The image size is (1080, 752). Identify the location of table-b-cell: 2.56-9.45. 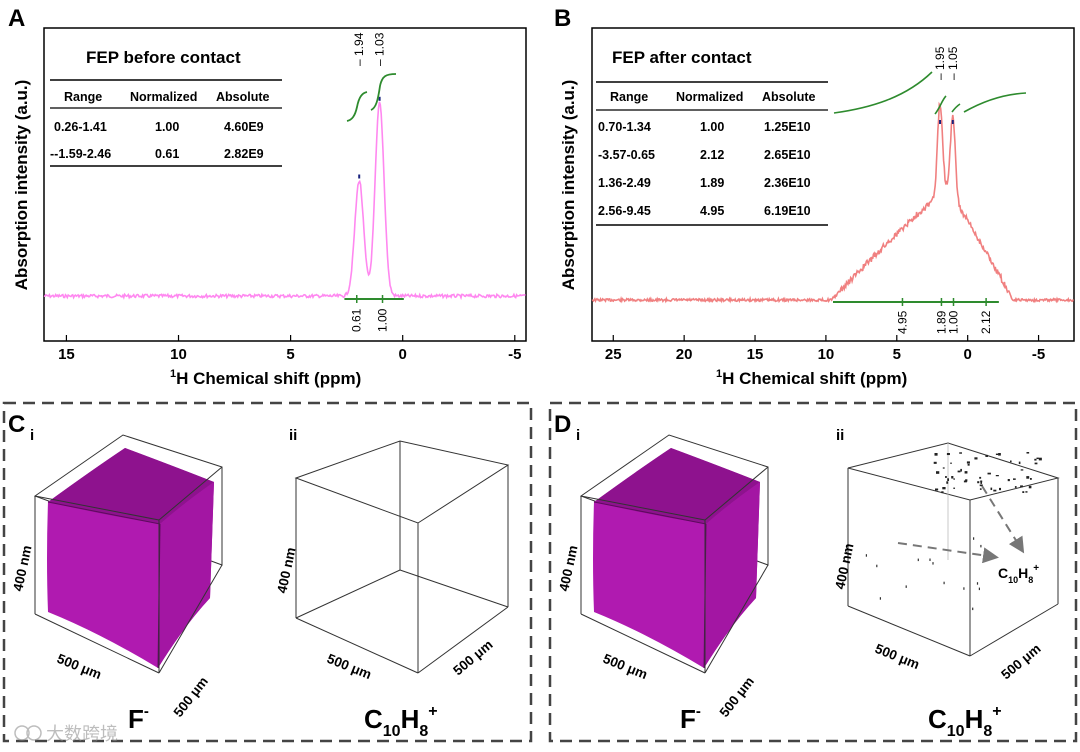
(624, 211).